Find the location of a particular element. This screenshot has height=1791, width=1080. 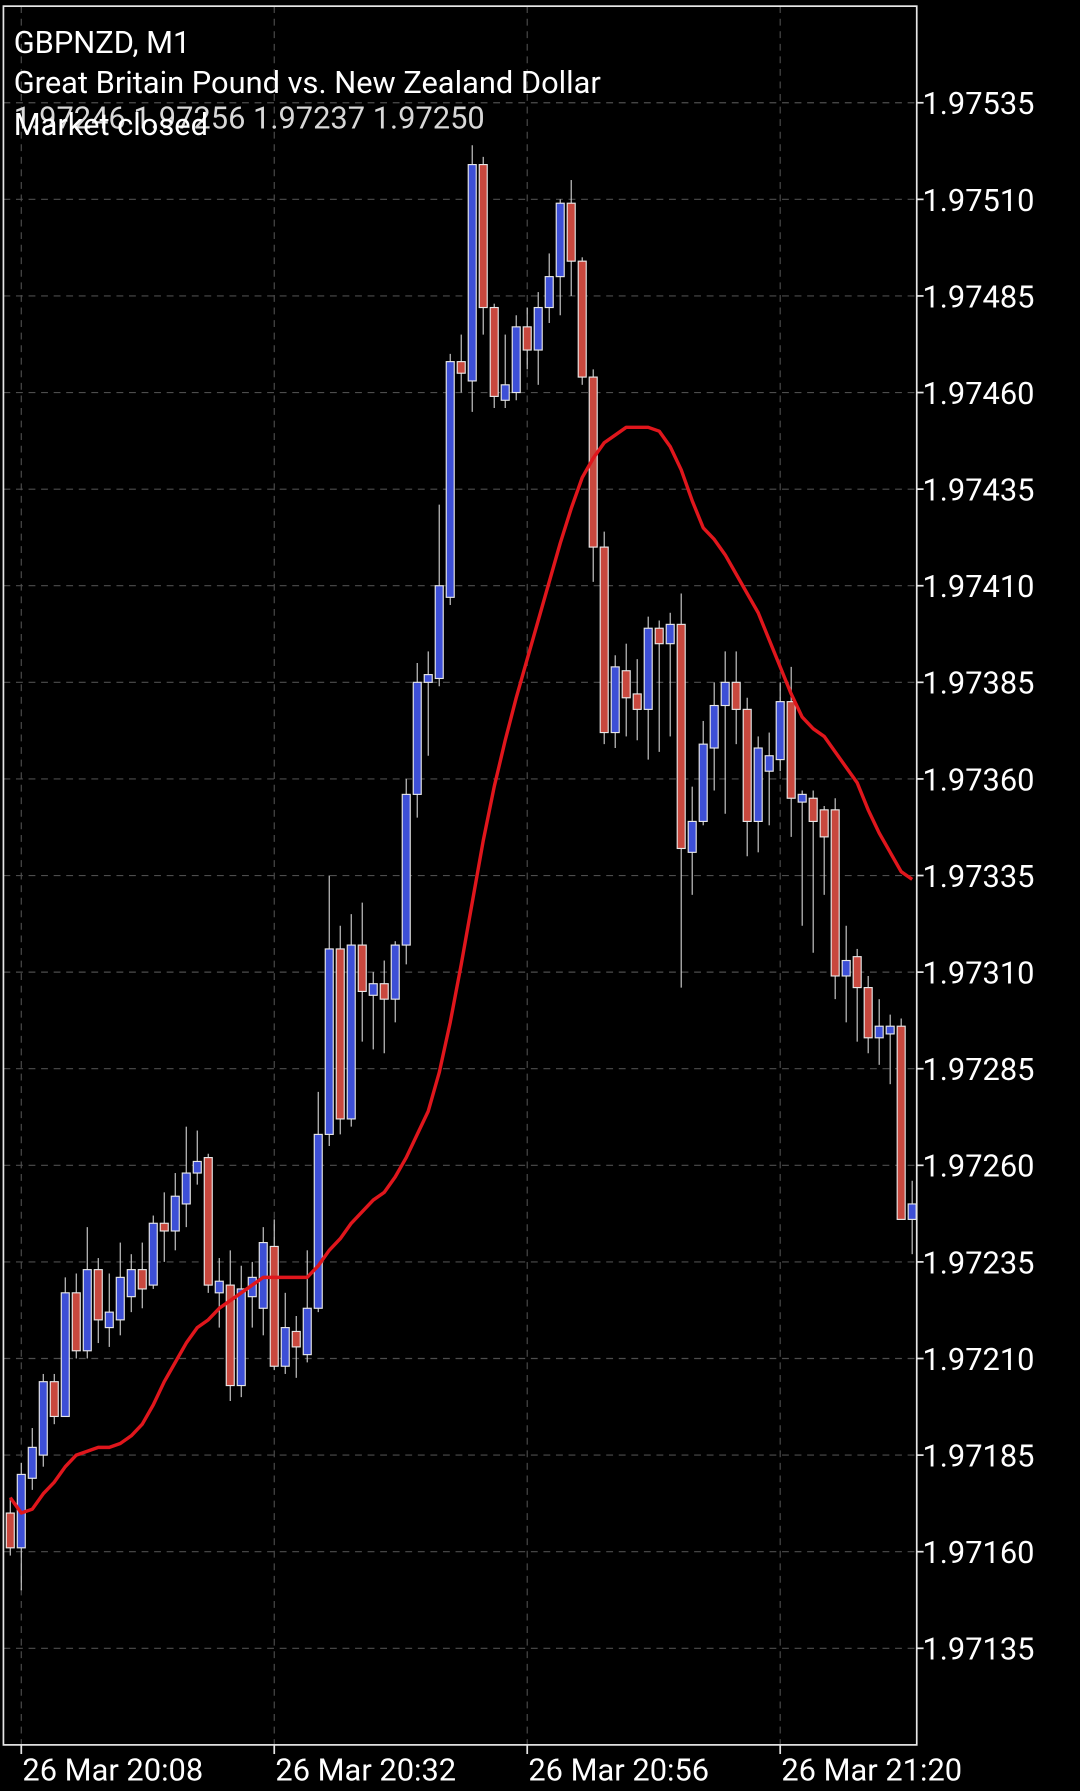

y-tick-label: 1.97235 is located at coordinates (978, 1262).